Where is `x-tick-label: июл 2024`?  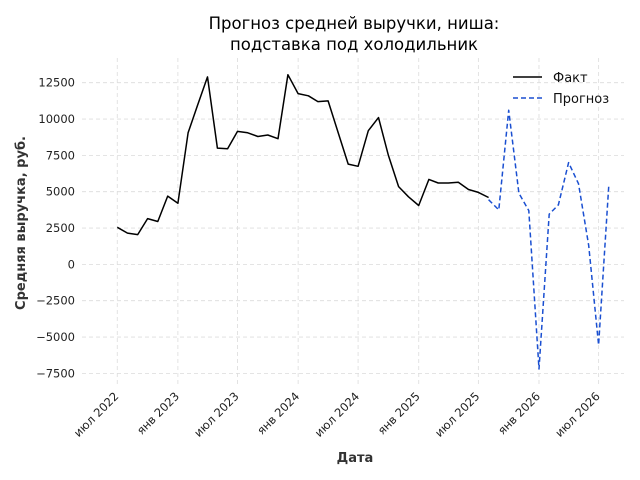
x-tick-label: июл 2024 is located at coordinates (337, 414).